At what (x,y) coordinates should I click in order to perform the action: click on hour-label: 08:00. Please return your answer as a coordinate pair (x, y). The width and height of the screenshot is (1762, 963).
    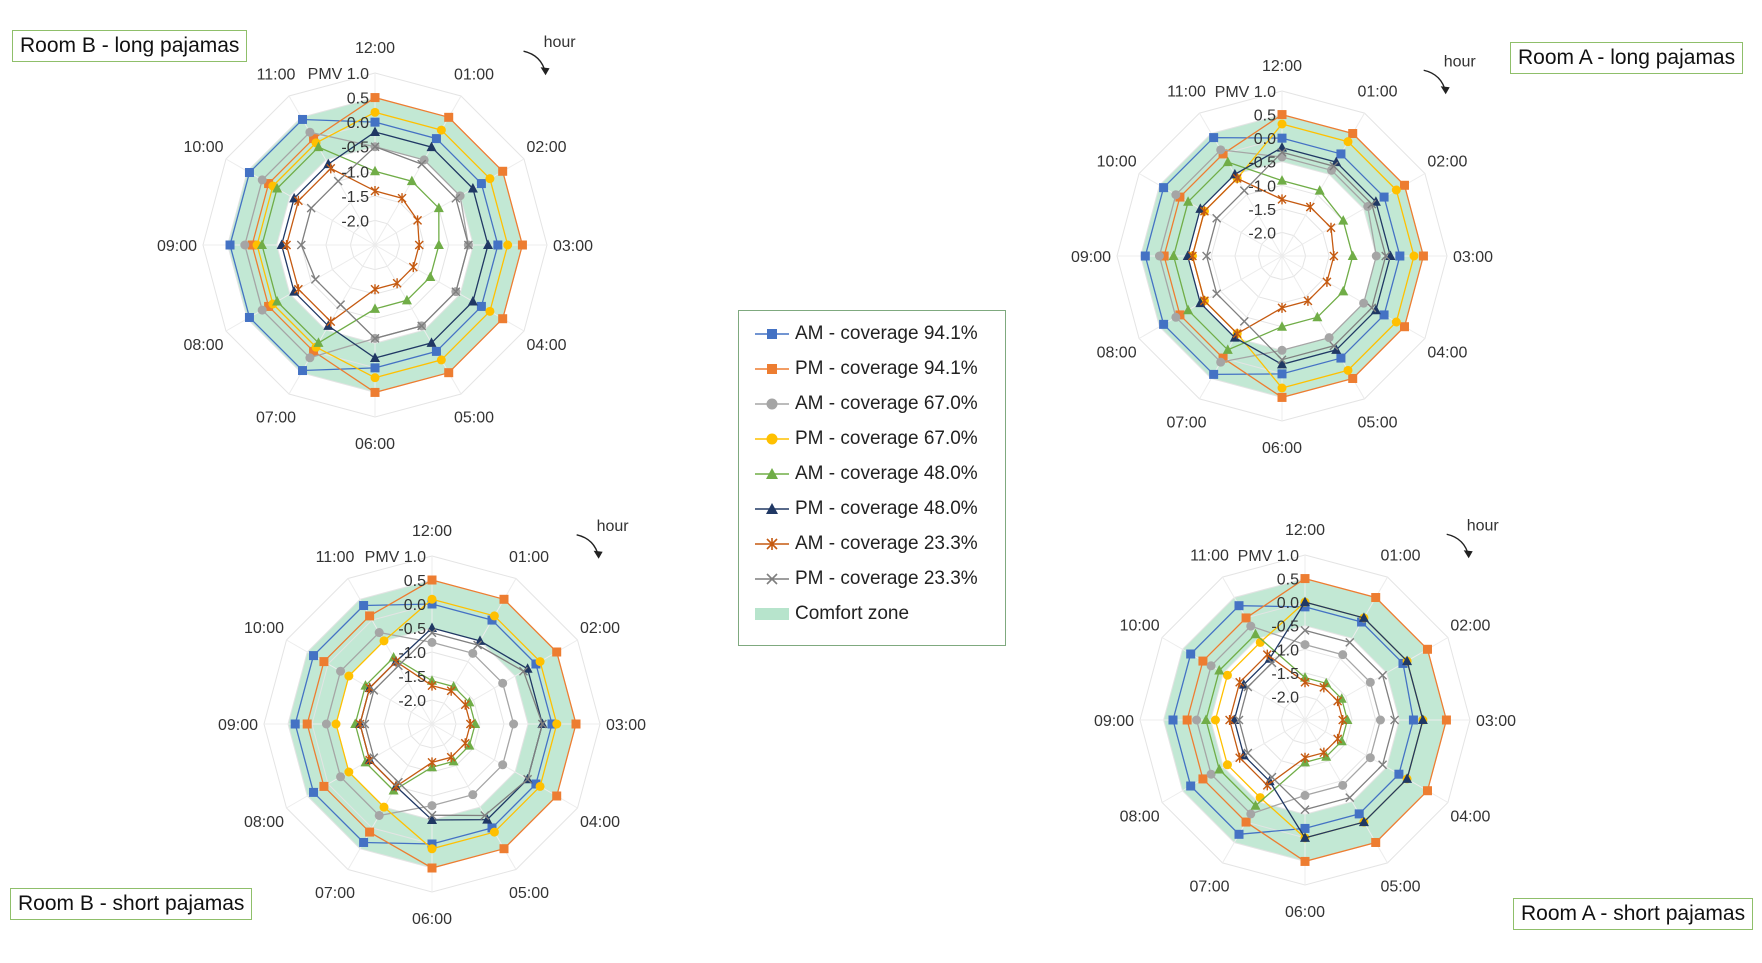
    Looking at the image, I should click on (203, 345).